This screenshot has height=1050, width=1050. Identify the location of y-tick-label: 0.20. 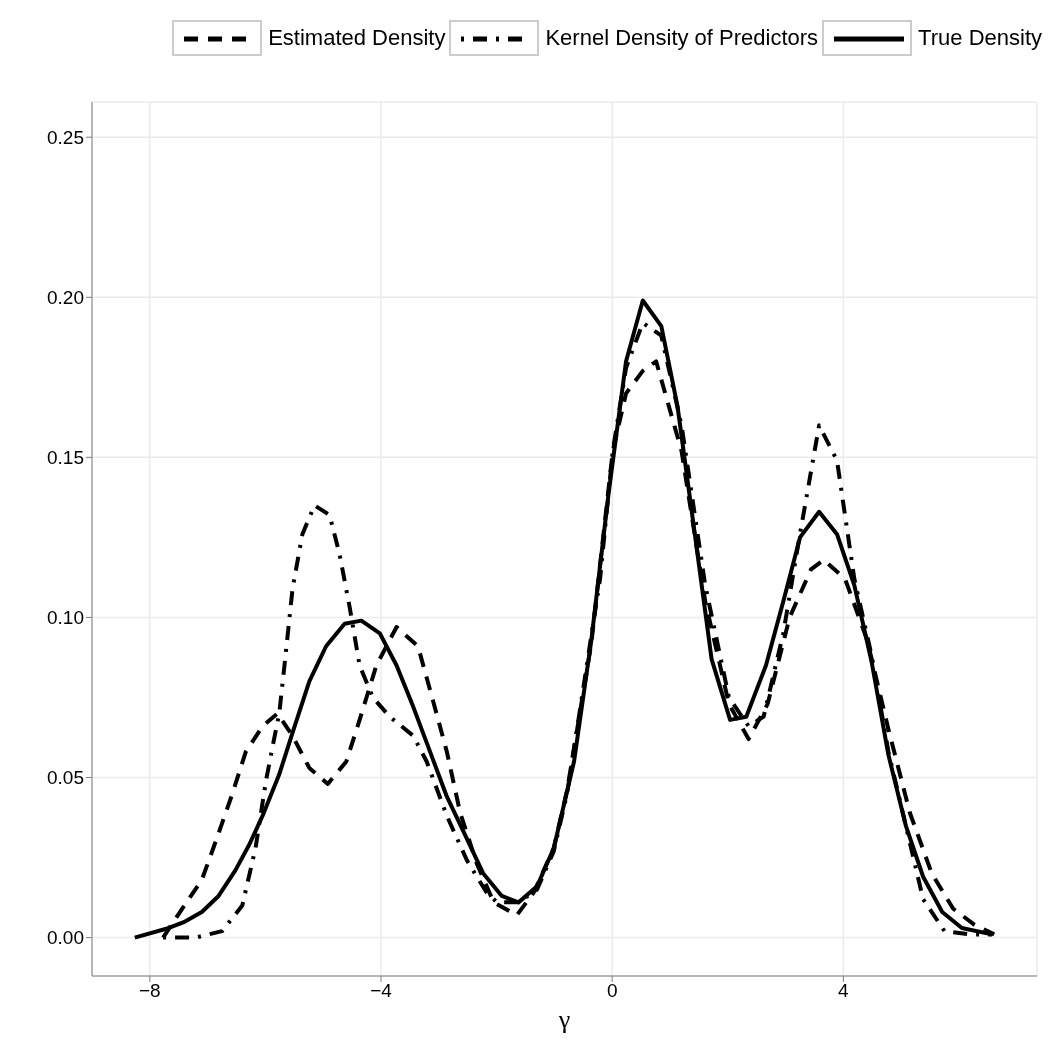
(65, 298).